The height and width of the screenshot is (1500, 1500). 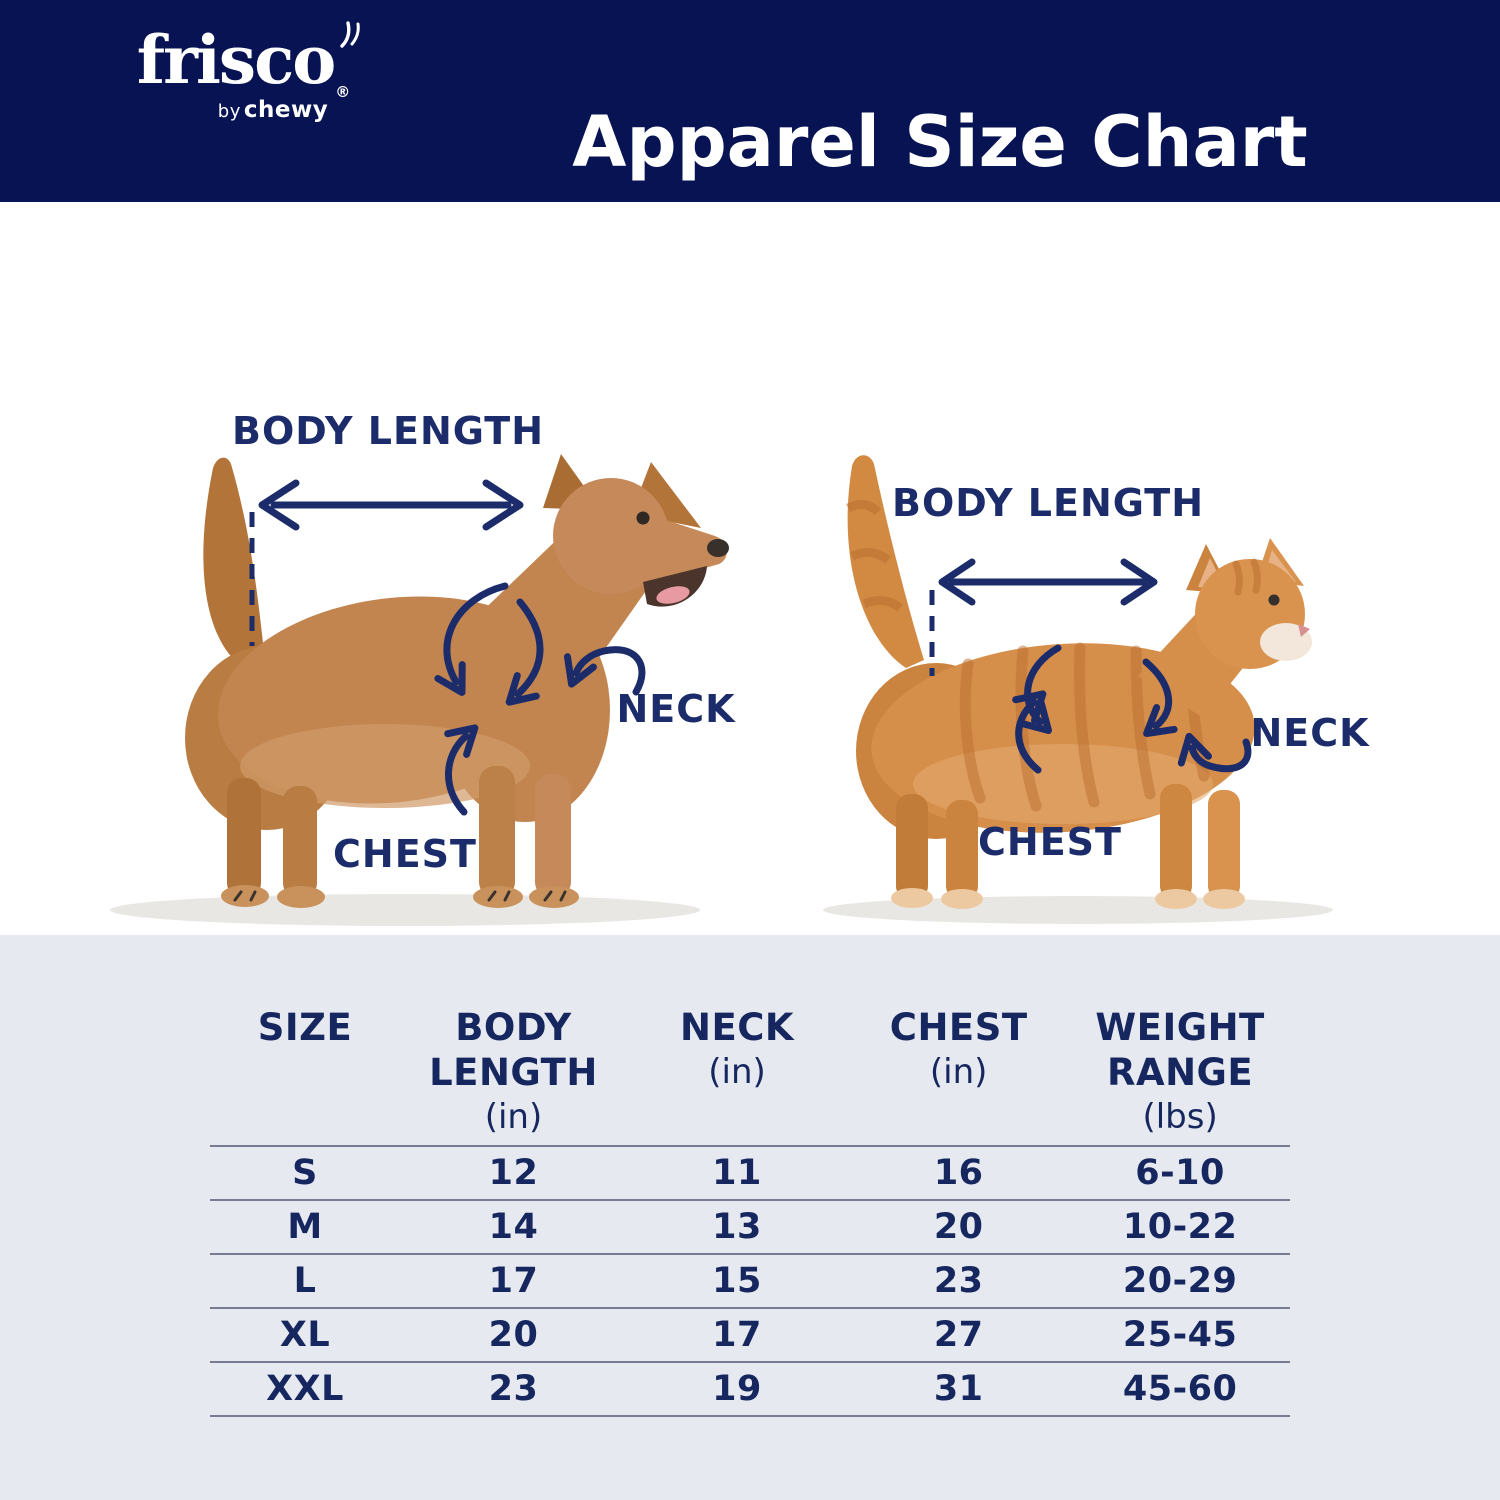 What do you see at coordinates (1310, 733) in the screenshot?
I see `cat-neck-label: NECK` at bounding box center [1310, 733].